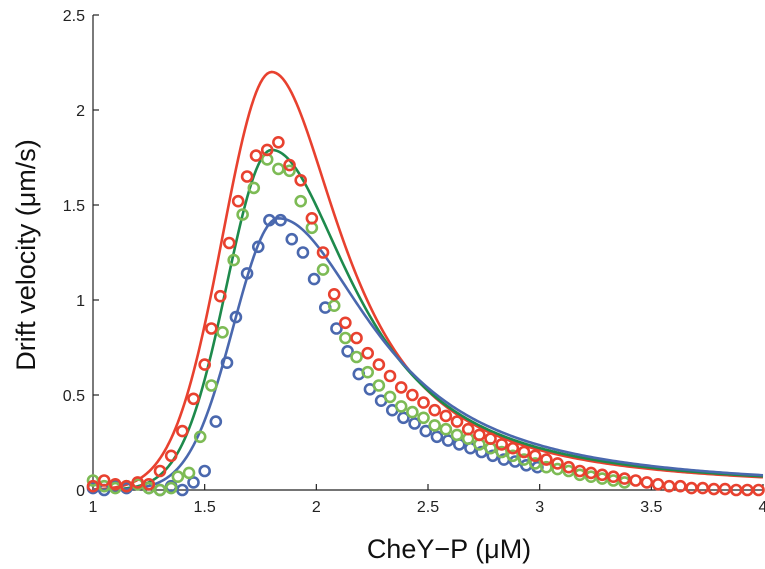 The image size is (765, 569). I want to click on y-tick-label: 0, so click(80, 491).